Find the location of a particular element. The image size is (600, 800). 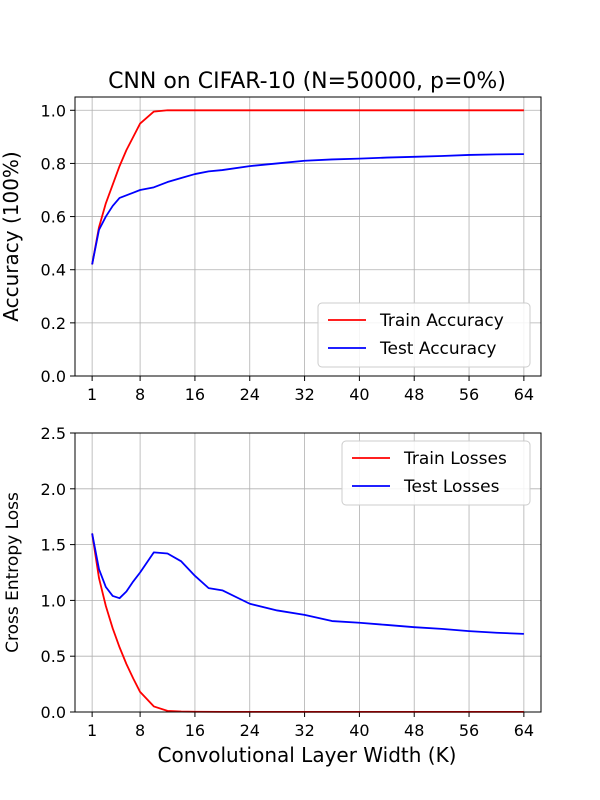

y-axis-label: Cross Entropy Loss is located at coordinates (13, 572).